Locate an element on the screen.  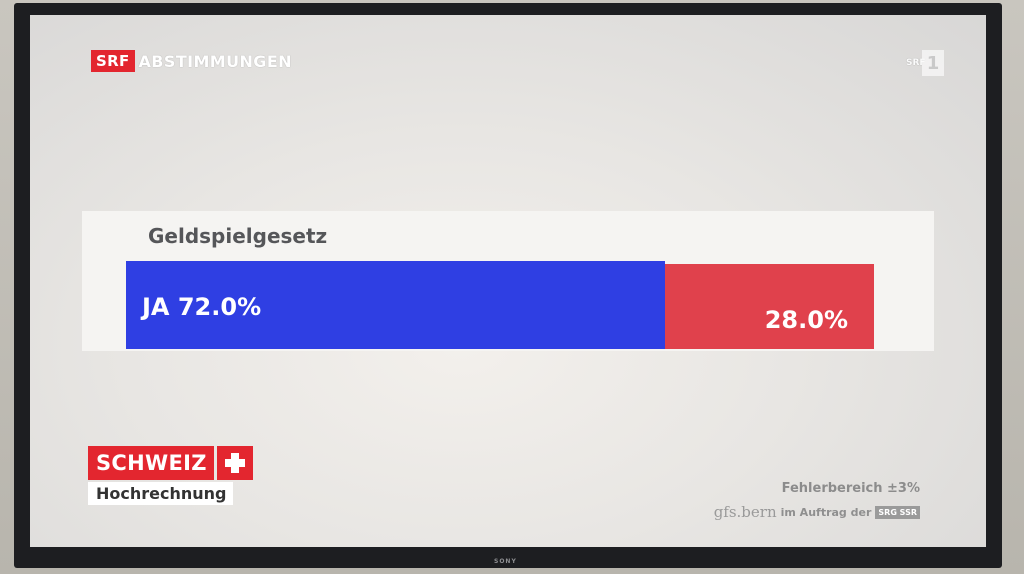
region-subtitle: Hochrechnung is located at coordinates (160, 493).